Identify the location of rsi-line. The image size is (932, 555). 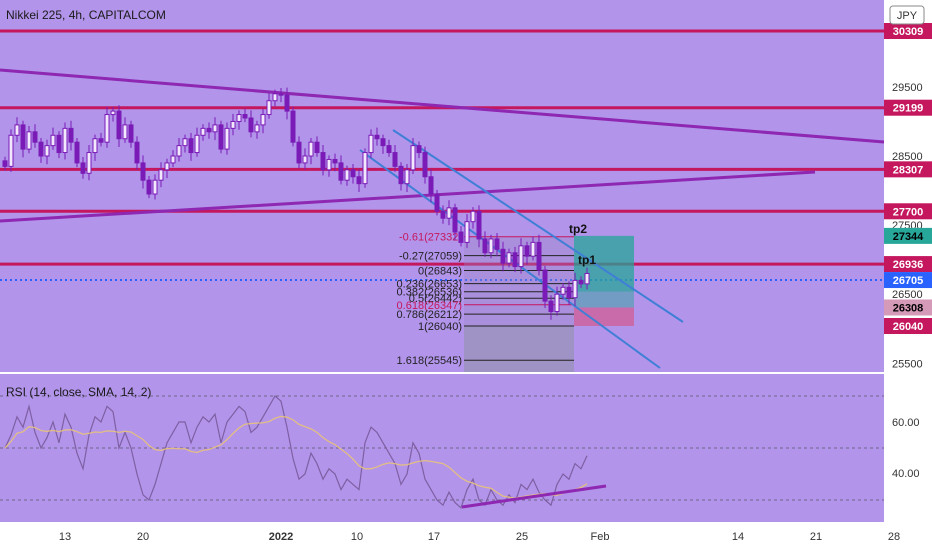
(296, 452).